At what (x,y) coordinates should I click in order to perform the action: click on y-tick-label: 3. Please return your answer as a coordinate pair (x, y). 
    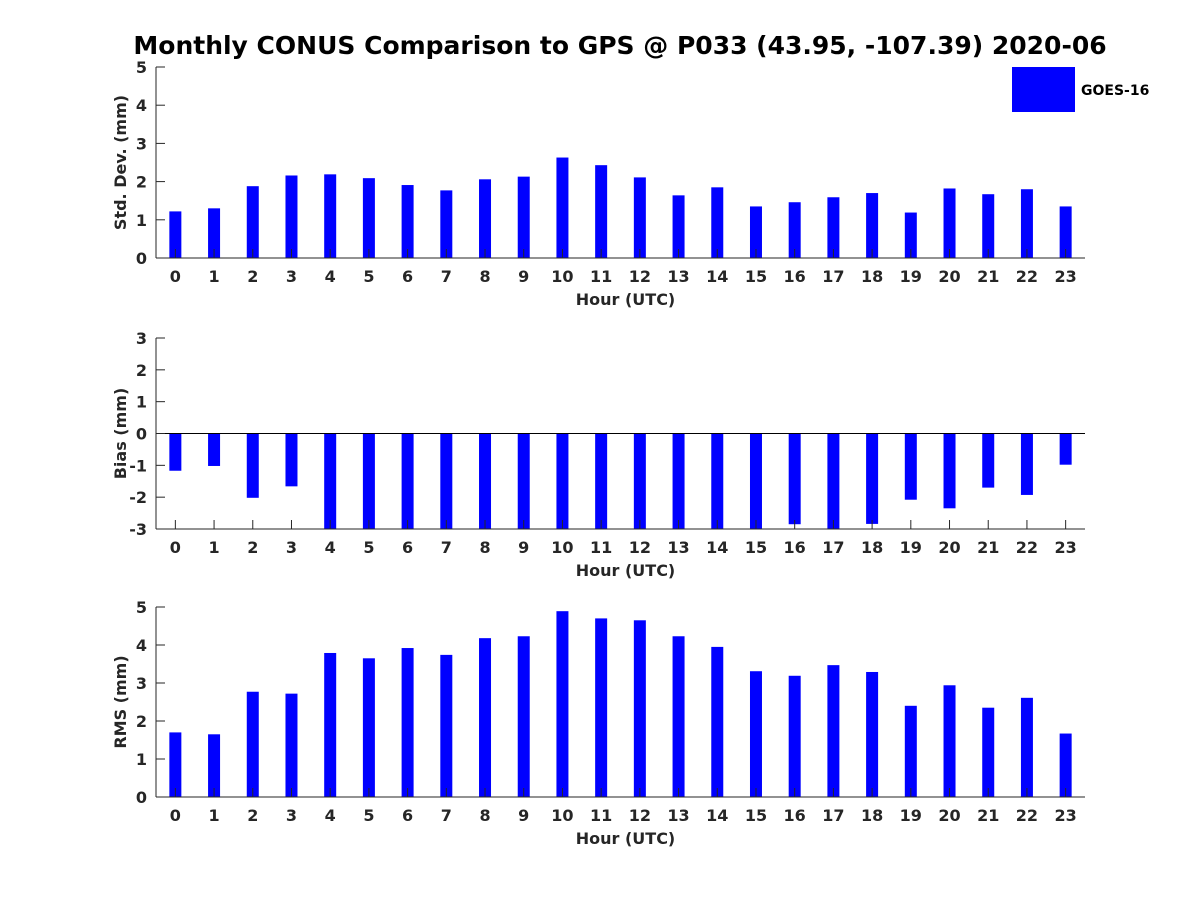
    Looking at the image, I should click on (141, 338).